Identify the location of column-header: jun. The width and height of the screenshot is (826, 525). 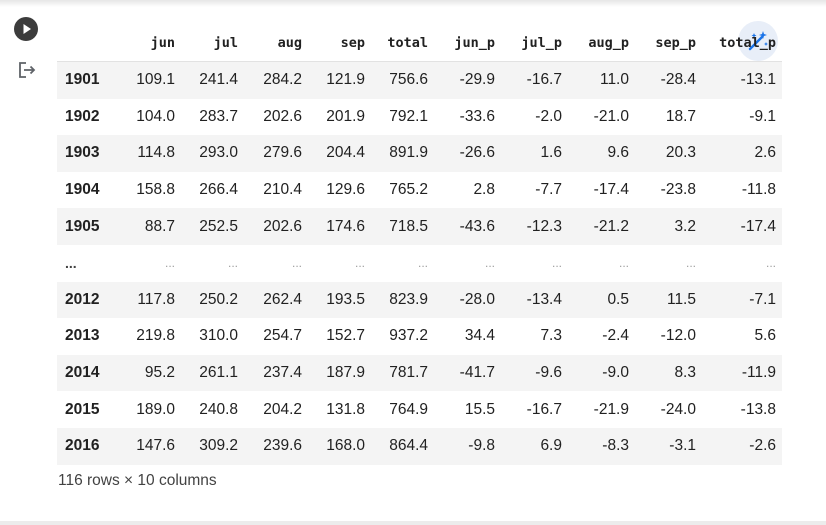
(162, 42).